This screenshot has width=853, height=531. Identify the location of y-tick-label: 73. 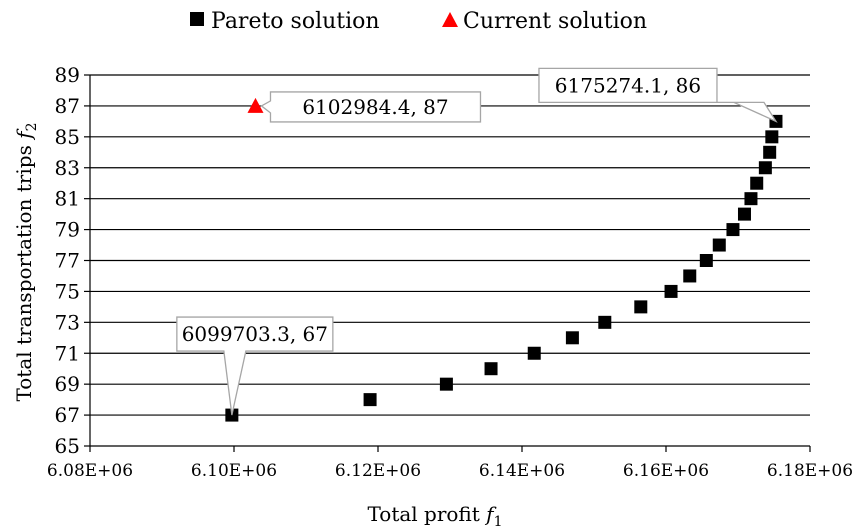
(67, 322).